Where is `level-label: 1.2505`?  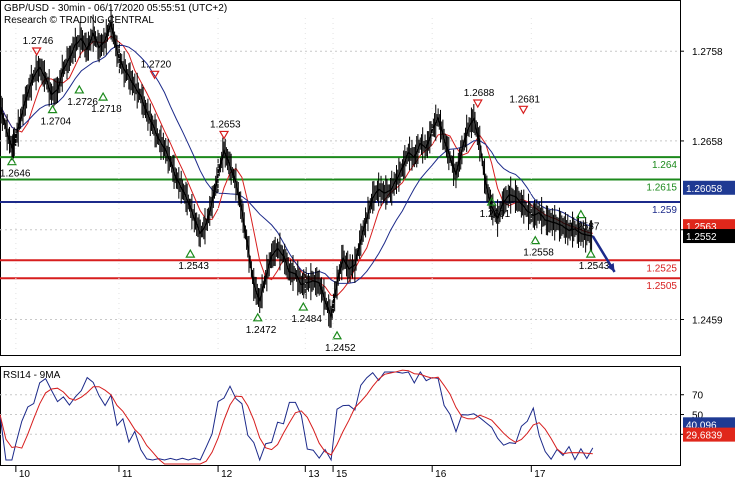 level-label: 1.2505 is located at coordinates (661, 286).